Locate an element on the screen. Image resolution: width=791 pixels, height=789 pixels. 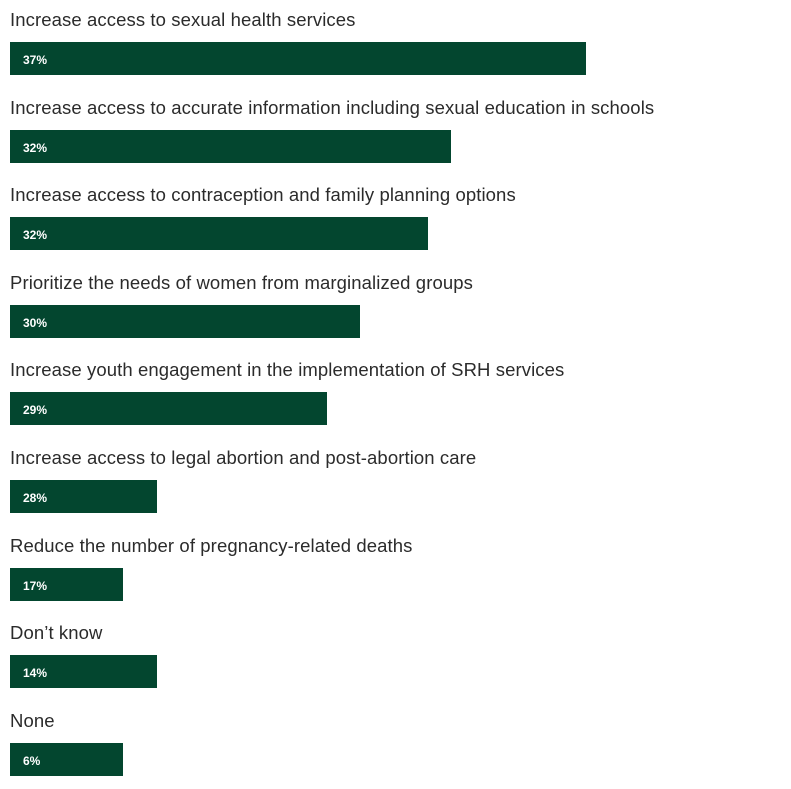
bar-value-label: 17% is located at coordinates (35, 585).